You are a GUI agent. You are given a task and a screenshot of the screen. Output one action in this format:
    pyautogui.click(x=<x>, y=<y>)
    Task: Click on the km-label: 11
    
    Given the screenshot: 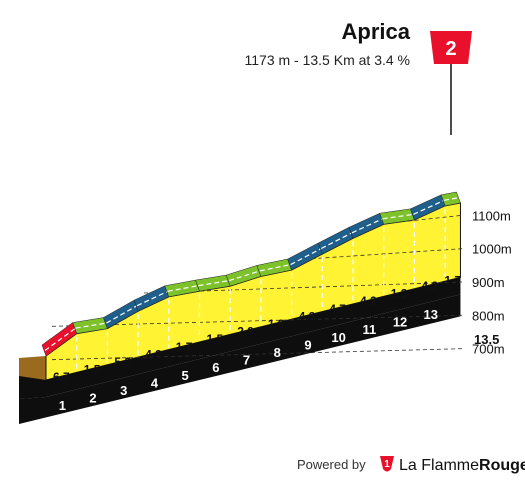 What is the action you would take?
    pyautogui.click(x=369, y=329)
    